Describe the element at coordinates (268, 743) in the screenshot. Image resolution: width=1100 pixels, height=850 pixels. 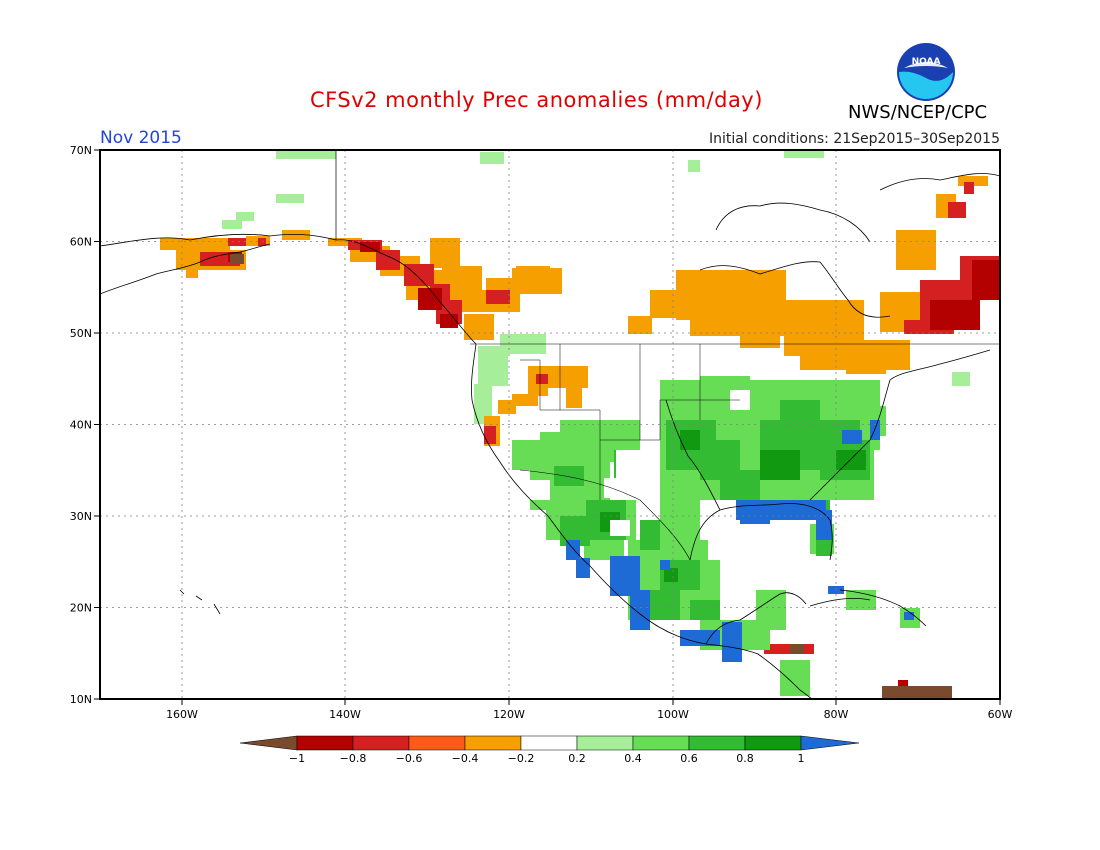
I see `legend-swatch-low` at that location.